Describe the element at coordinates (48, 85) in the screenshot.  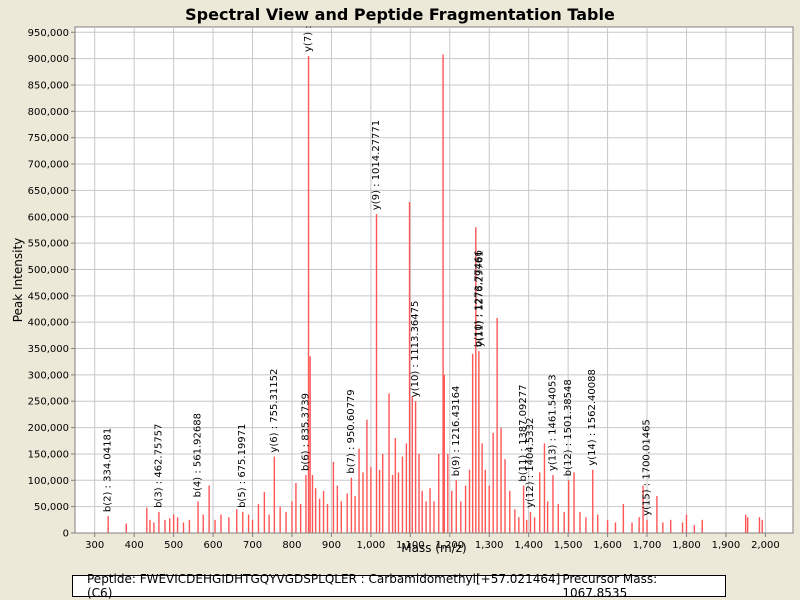
I see `y-tick-label: 850,000` at that location.